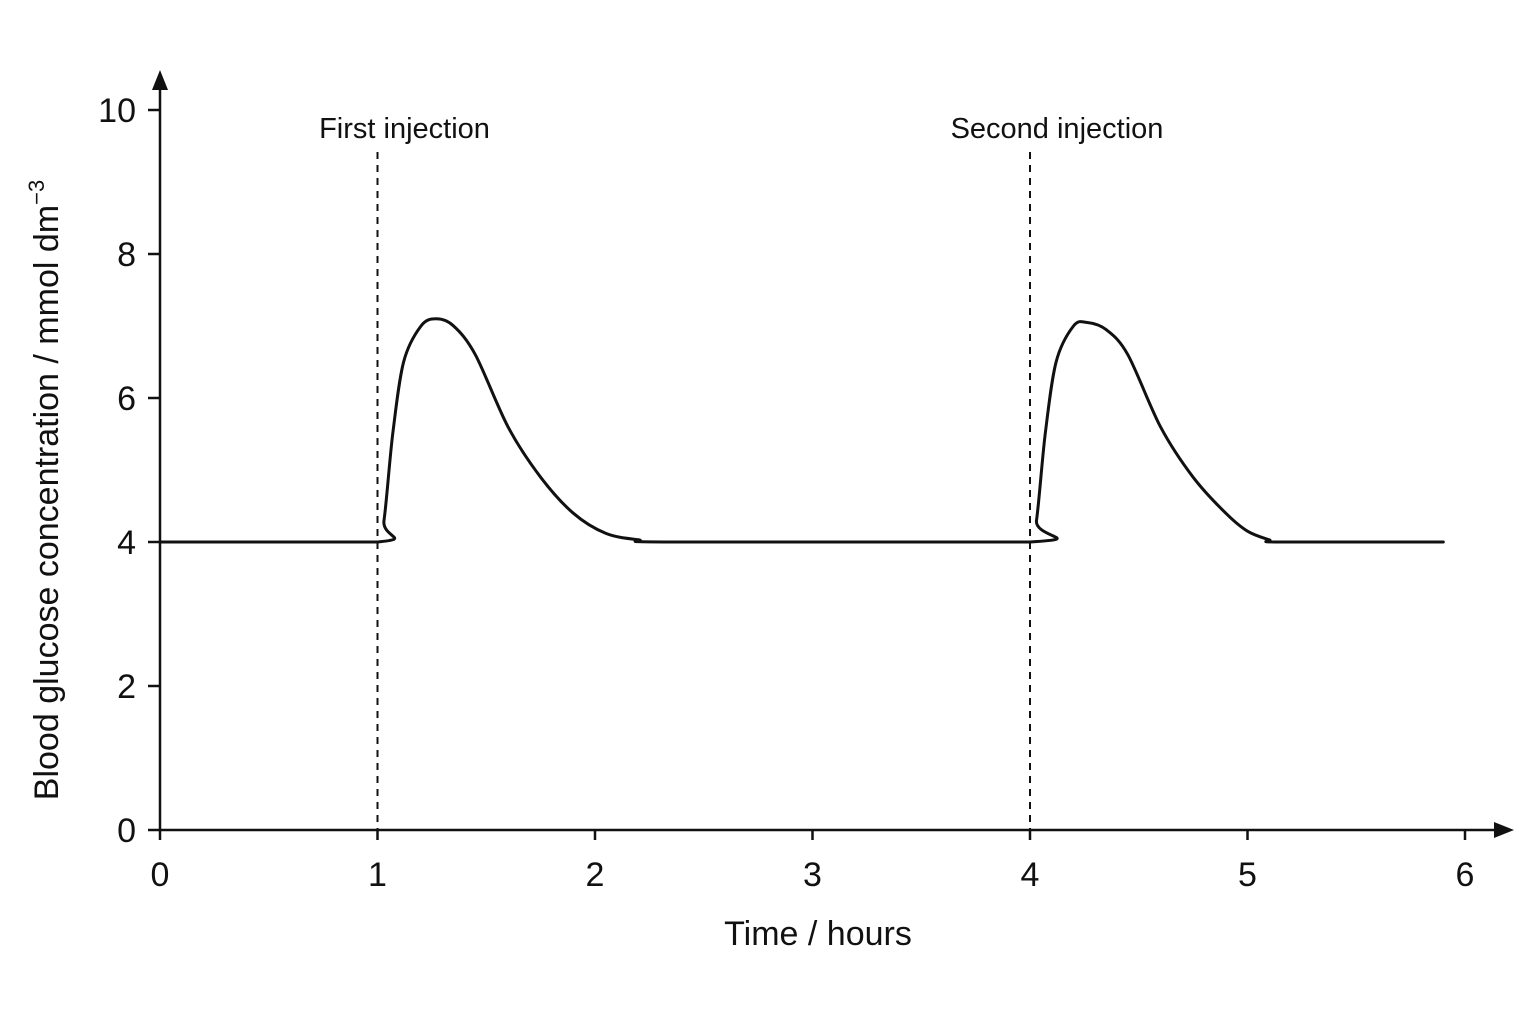 Image resolution: width=1536 pixels, height=1029 pixels. Describe the element at coordinates (1247, 875) in the screenshot. I see `x-tick-label: 5` at that location.